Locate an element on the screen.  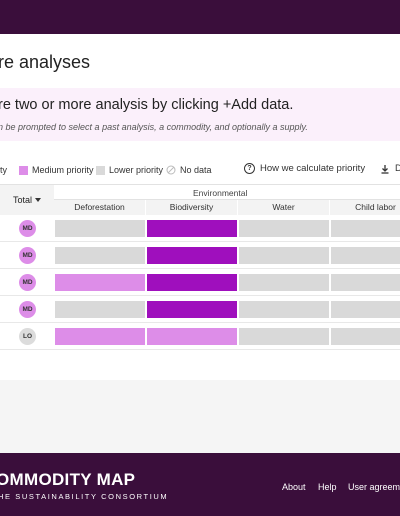
environmental-group-header: Environmental is located at coordinates (227, 192).